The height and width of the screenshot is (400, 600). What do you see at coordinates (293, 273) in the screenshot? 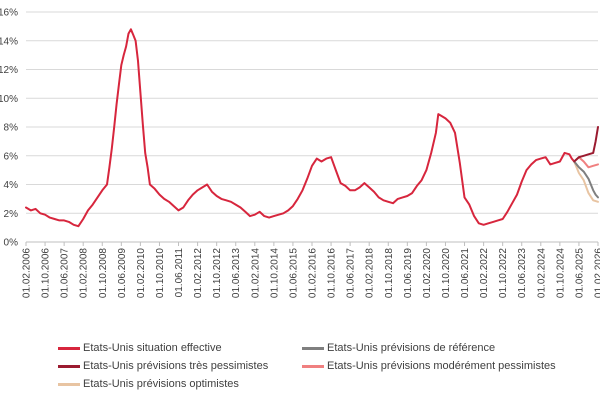
I see `x-tick-label: 01.06.2015` at bounding box center [293, 273].